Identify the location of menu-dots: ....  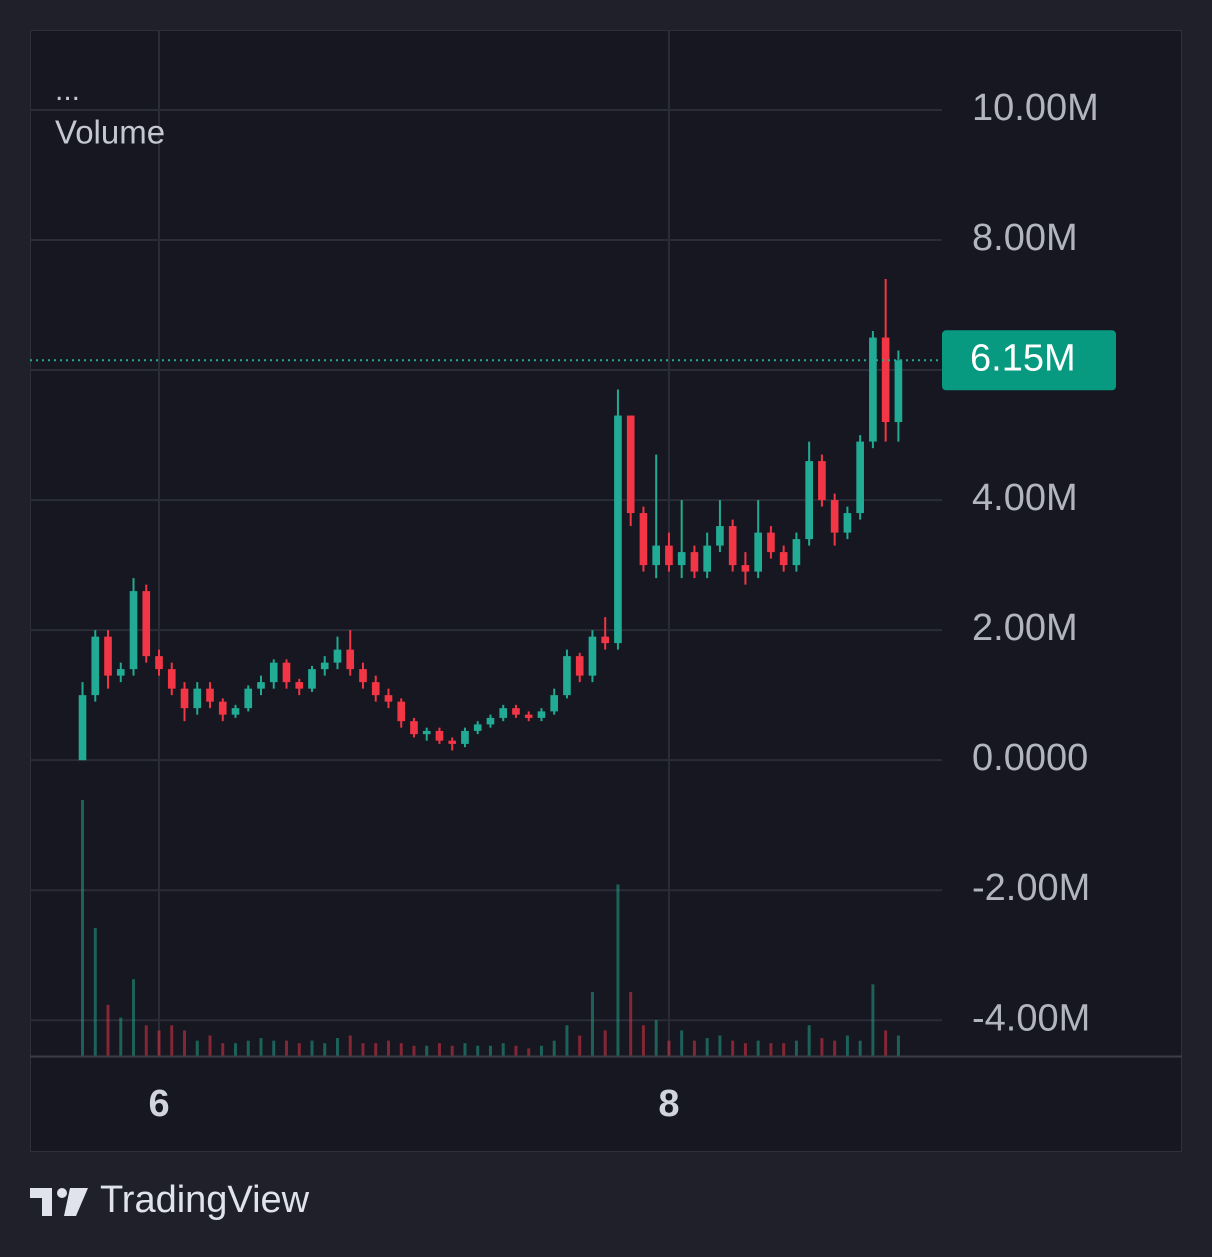
(67, 90).